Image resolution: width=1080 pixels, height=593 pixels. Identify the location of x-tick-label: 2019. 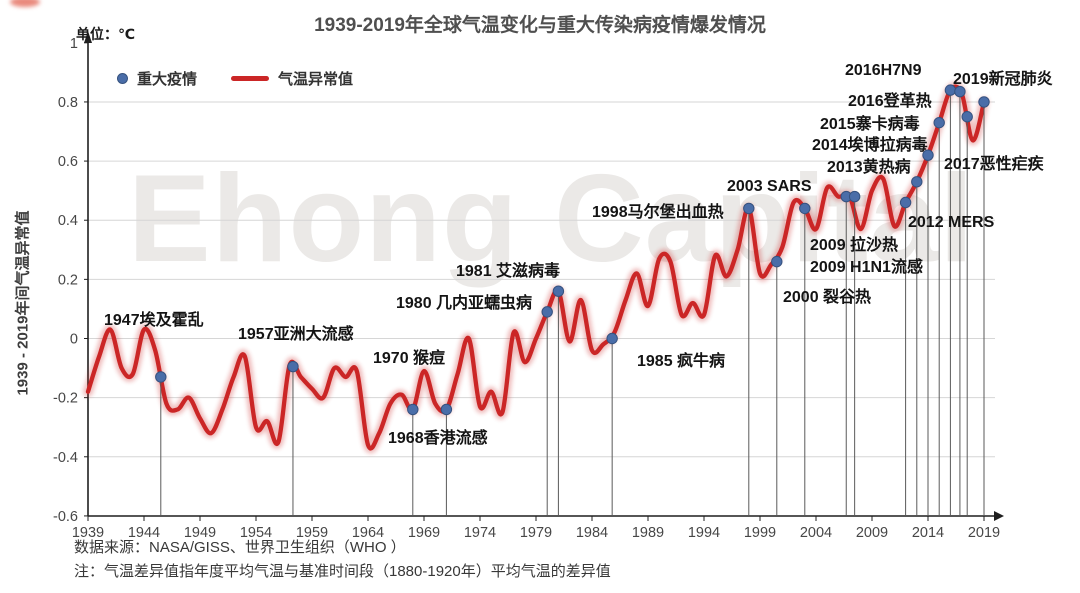
(984, 533).